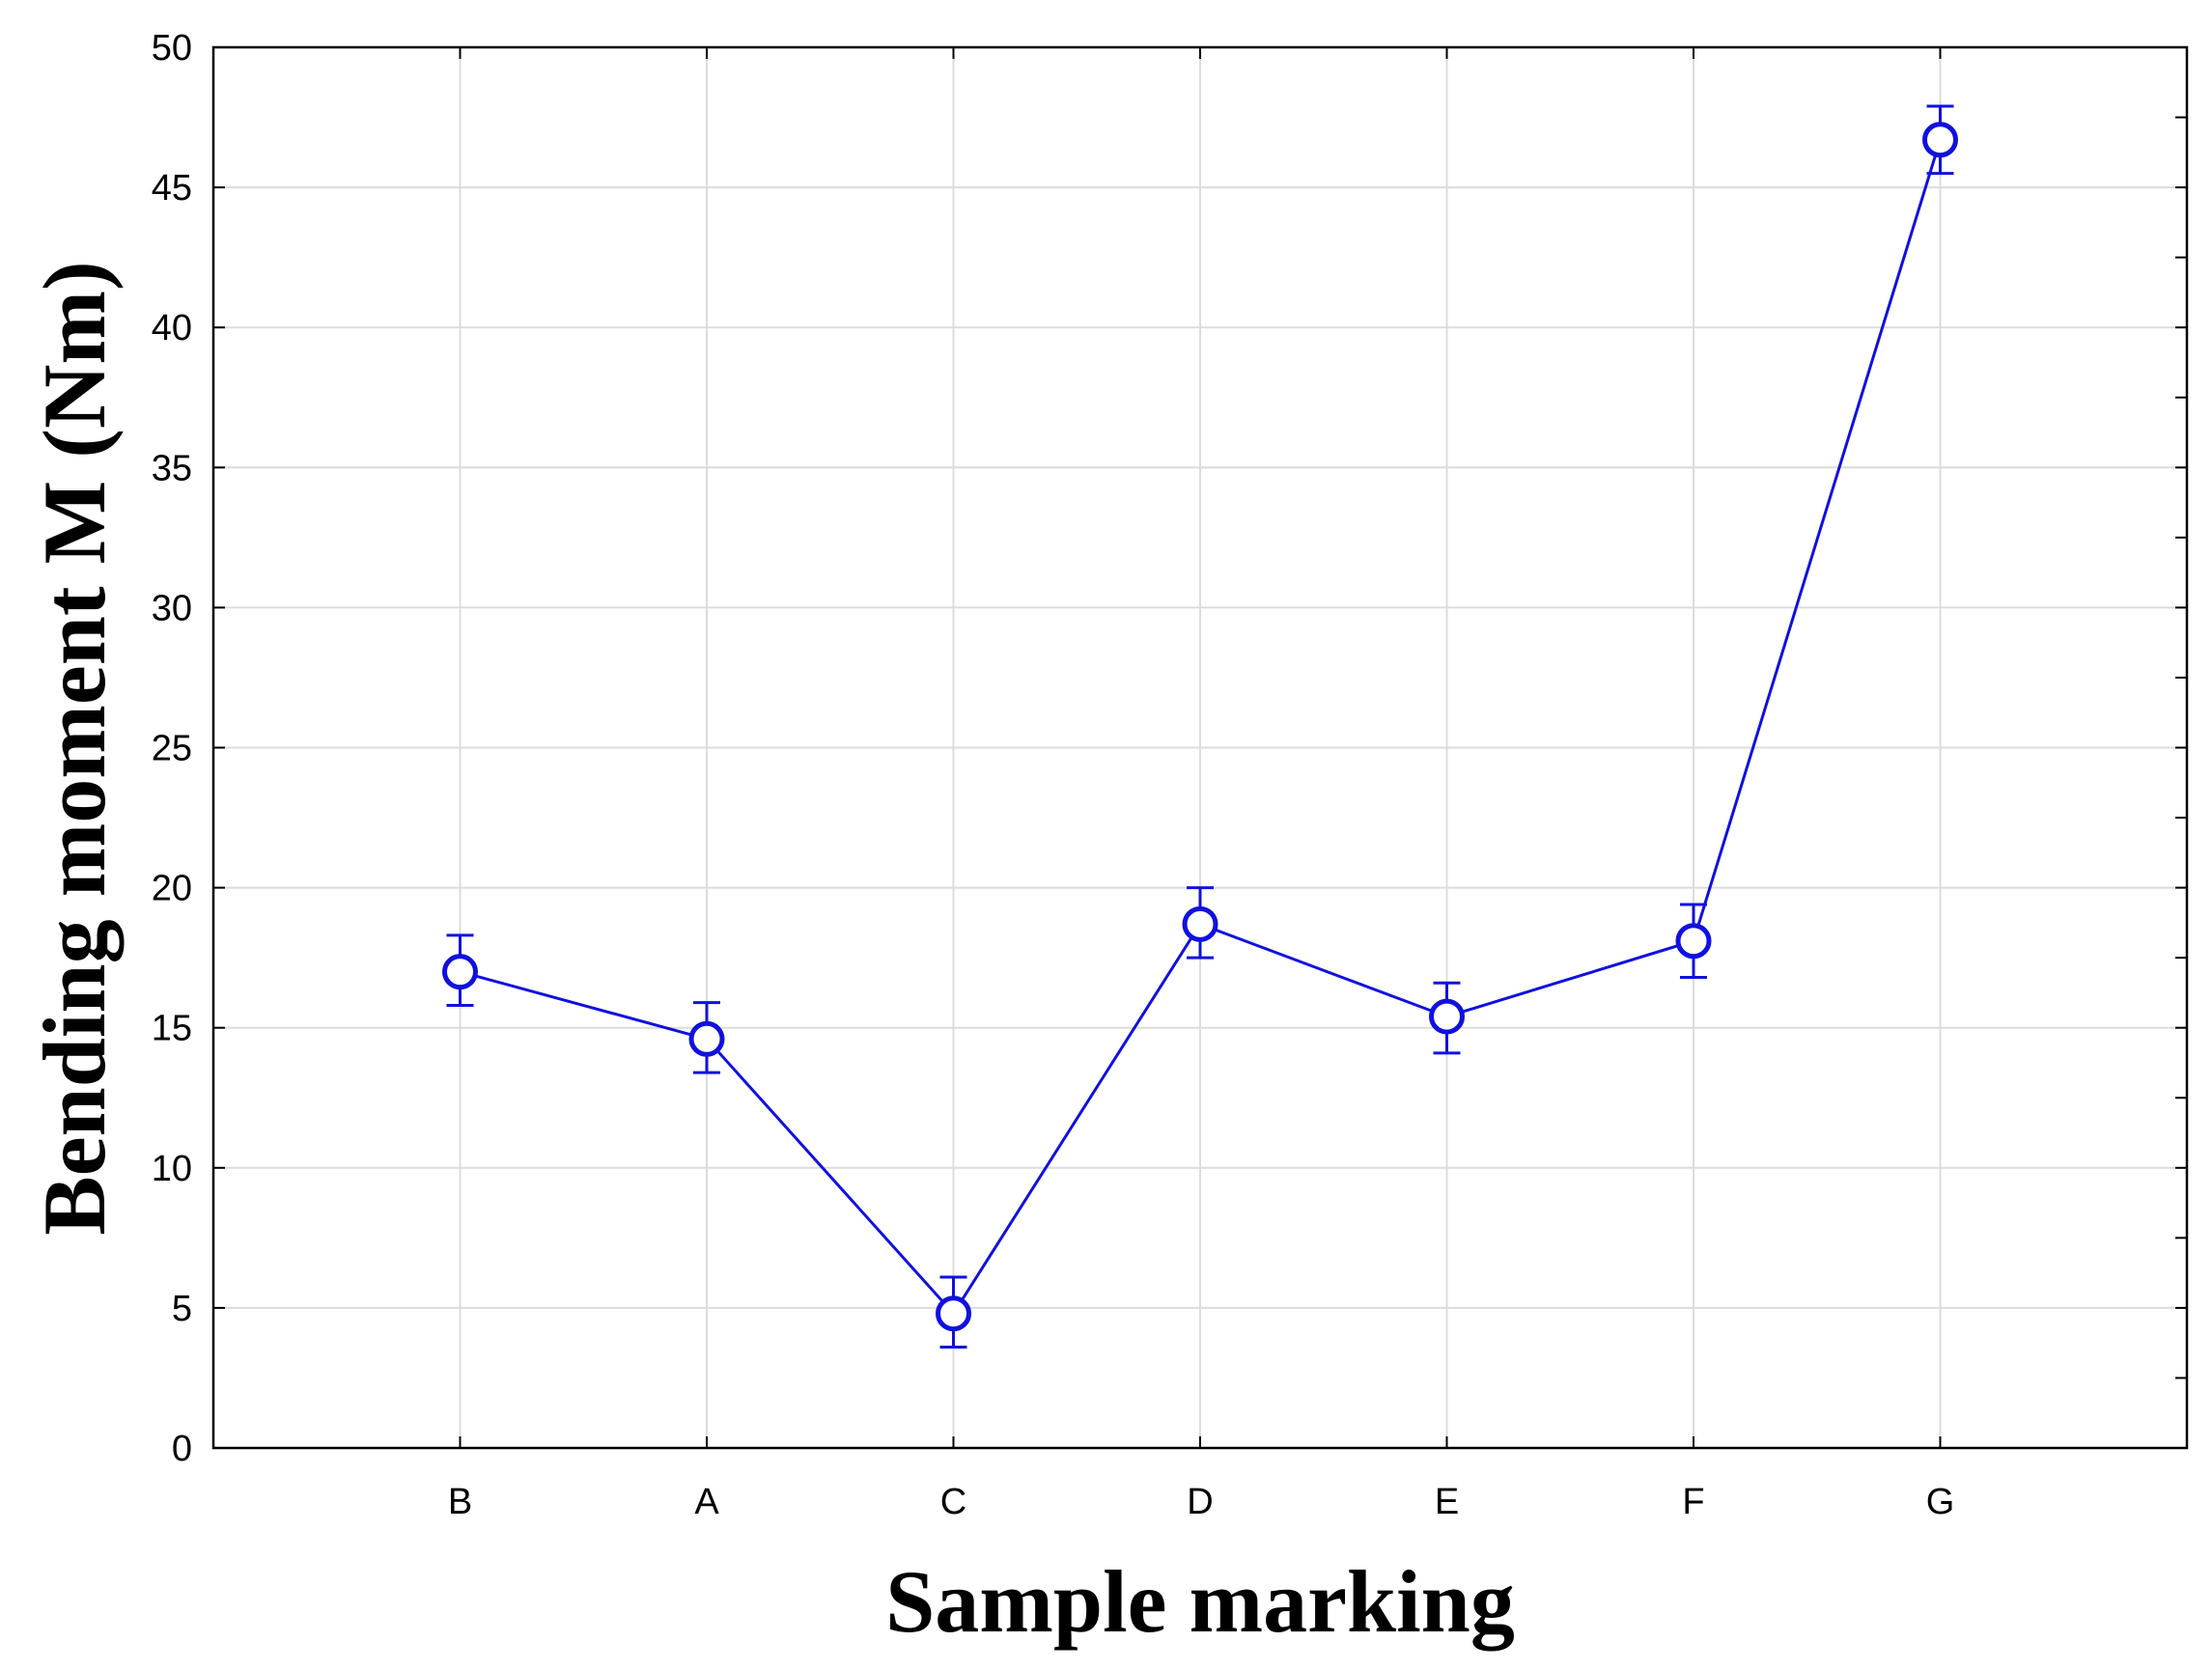  What do you see at coordinates (707, 1502) in the screenshot?
I see `x-tick-label: A` at bounding box center [707, 1502].